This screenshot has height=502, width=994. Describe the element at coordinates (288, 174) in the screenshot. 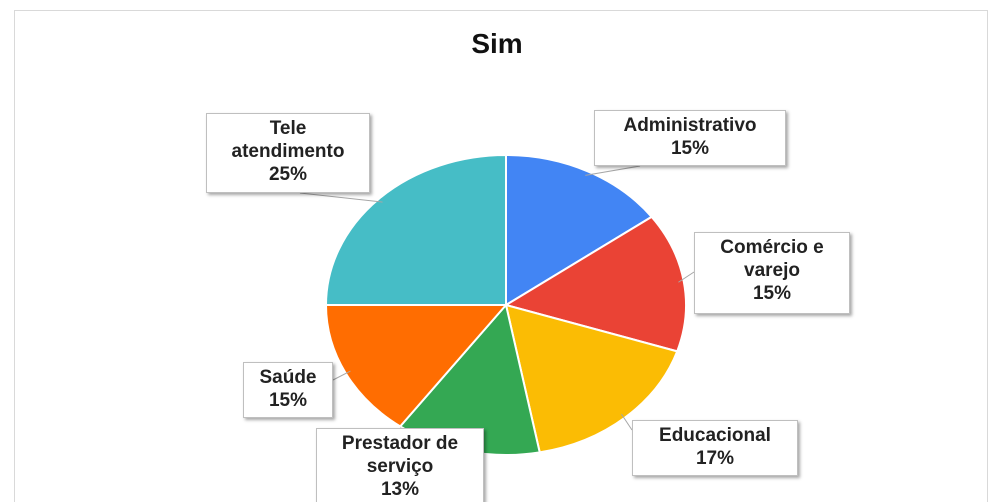

I see `value-label: 25%` at that location.